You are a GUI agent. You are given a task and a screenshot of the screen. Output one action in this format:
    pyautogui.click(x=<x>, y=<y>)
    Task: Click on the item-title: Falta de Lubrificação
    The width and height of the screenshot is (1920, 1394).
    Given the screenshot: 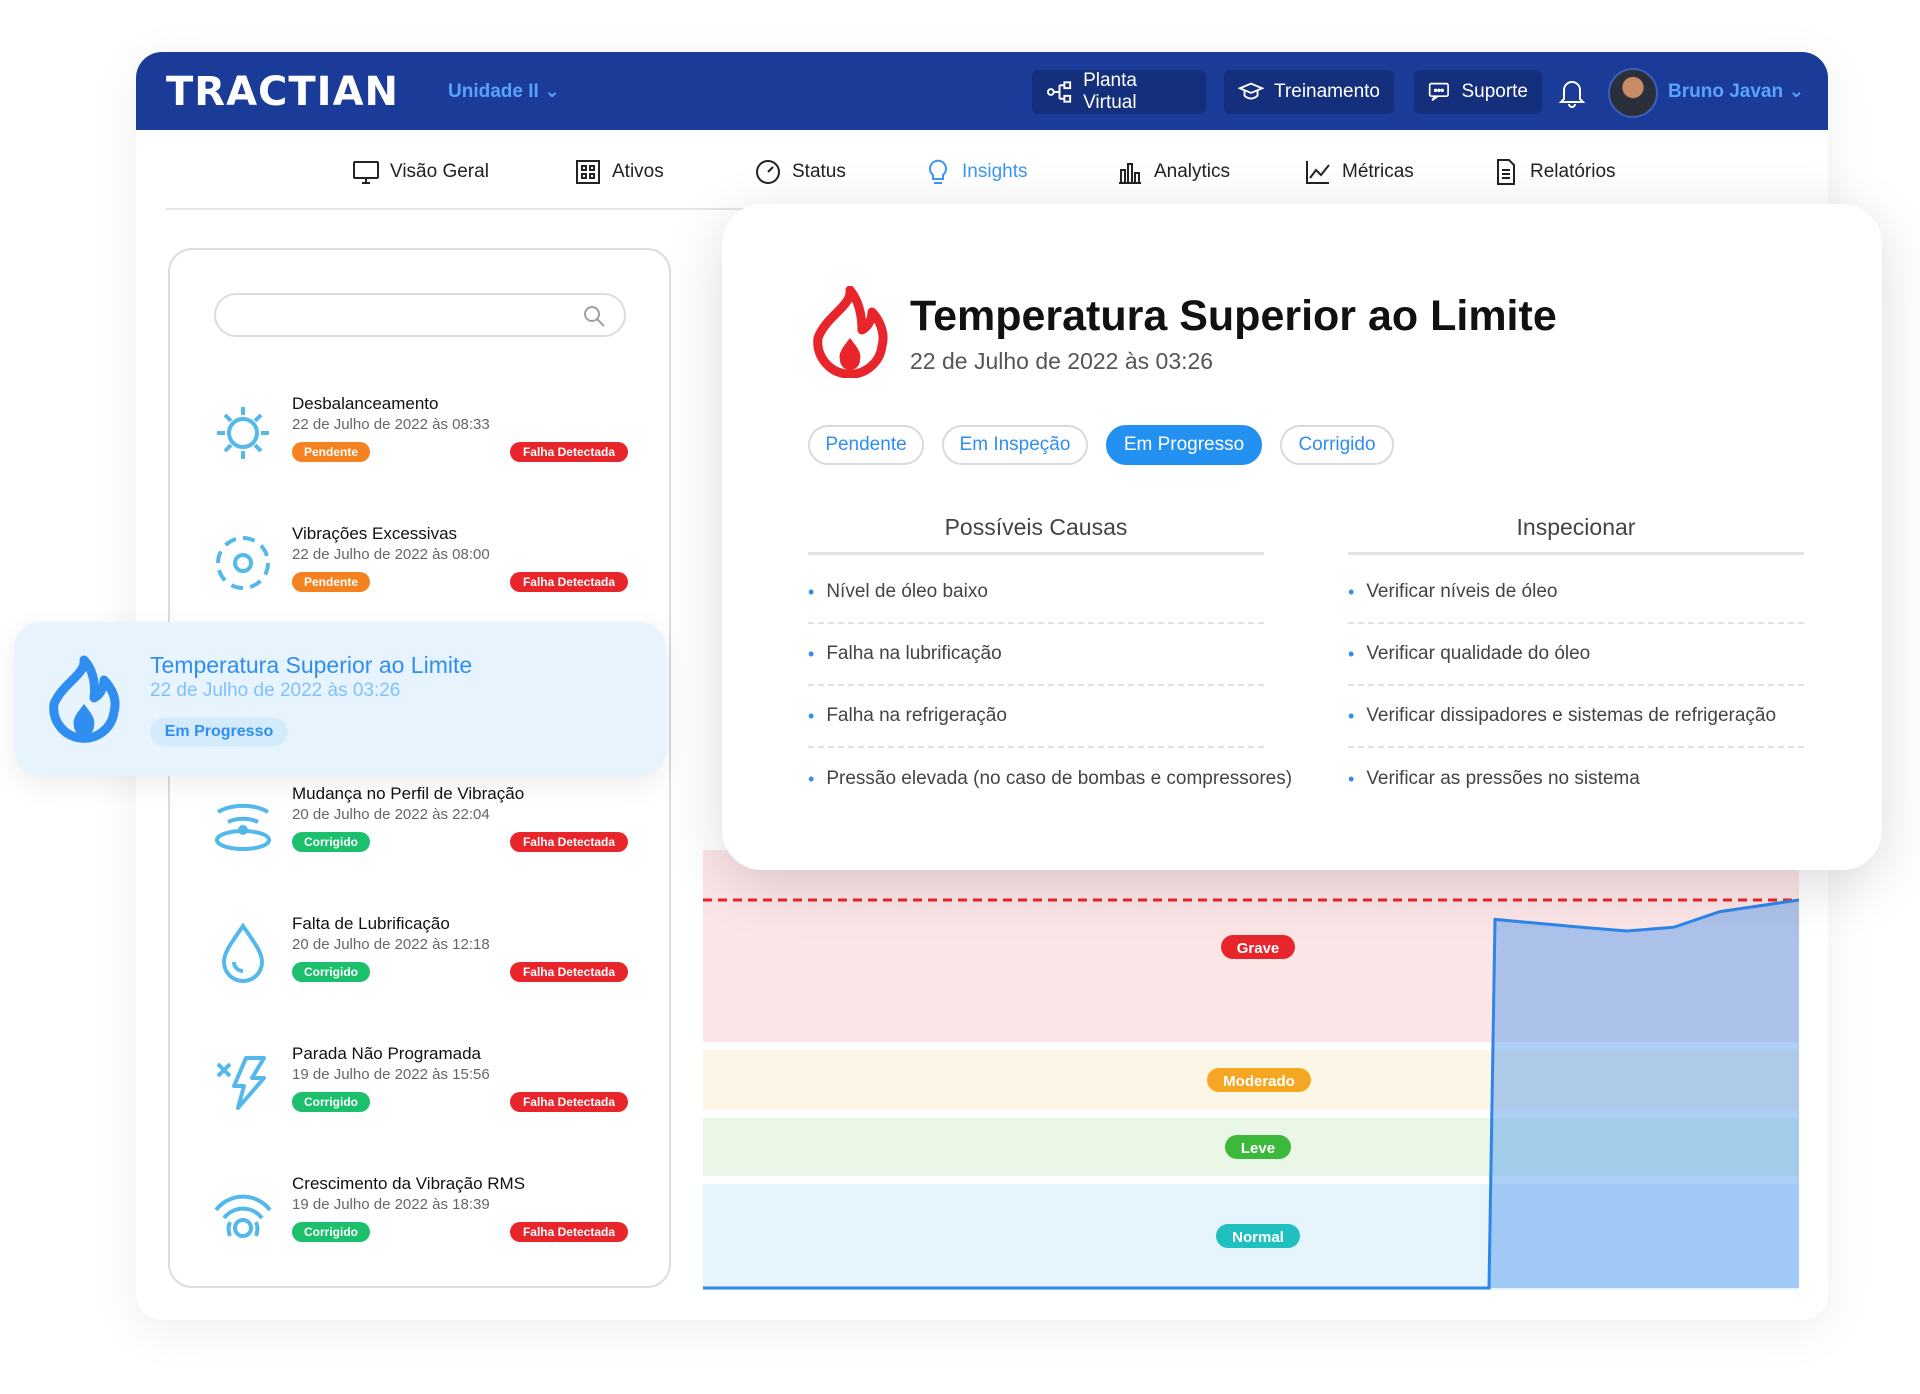 What is the action you would take?
    pyautogui.click(x=371, y=923)
    